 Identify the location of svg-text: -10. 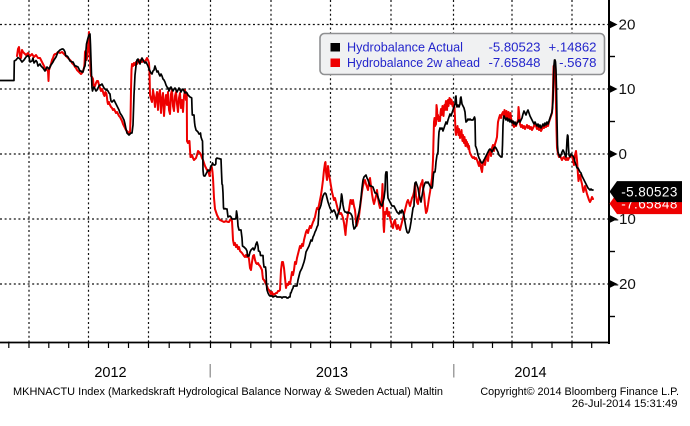
(625, 219).